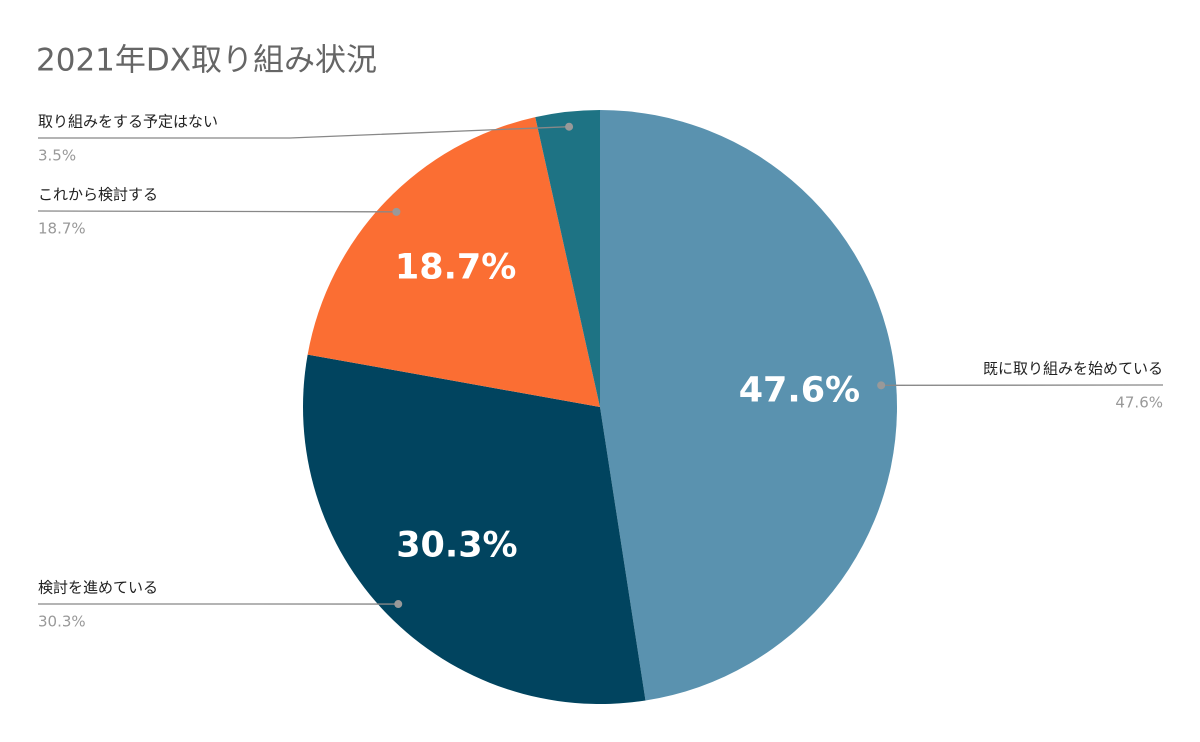 Image resolution: width=1200 pixels, height=742 pixels. I want to click on legend-label: 既に取り組みを始めている, so click(1073, 369).